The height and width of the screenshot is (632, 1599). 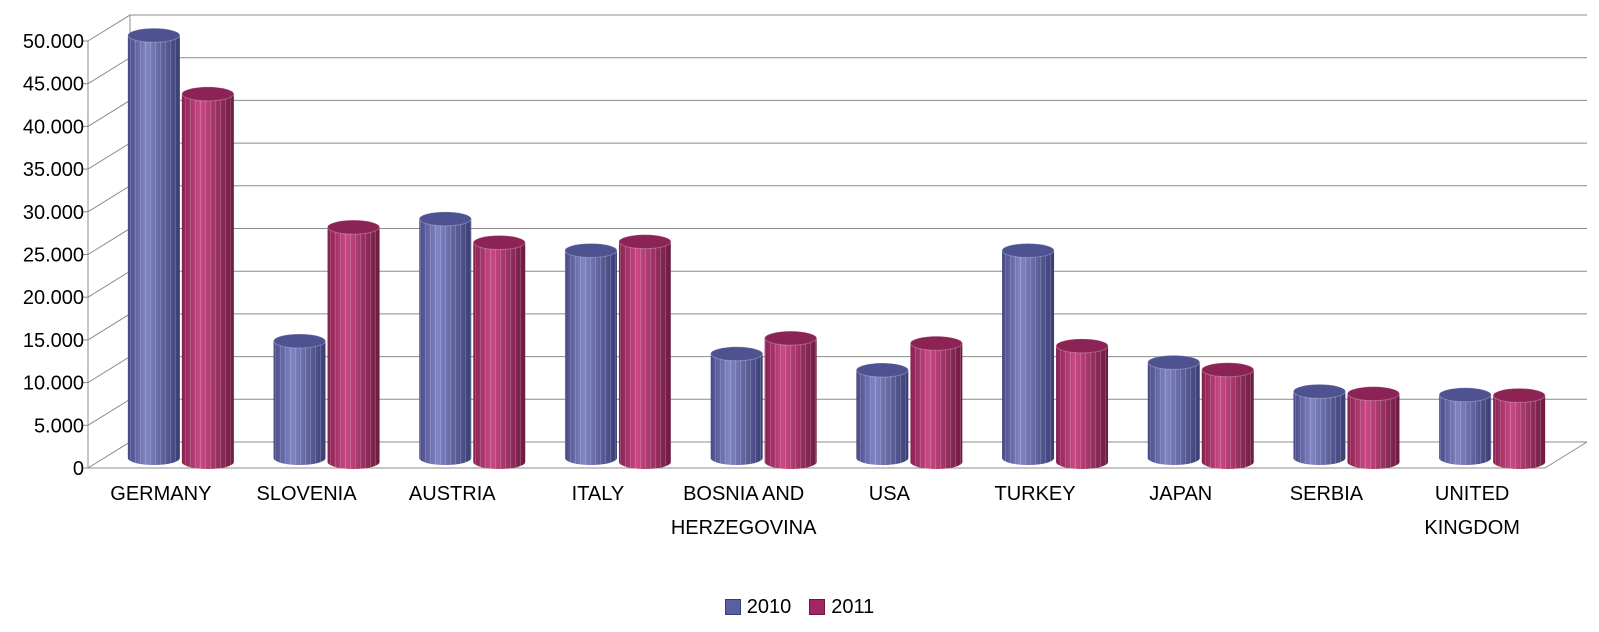 I want to click on y-tick-label: 45.000, so click(x=53, y=85).